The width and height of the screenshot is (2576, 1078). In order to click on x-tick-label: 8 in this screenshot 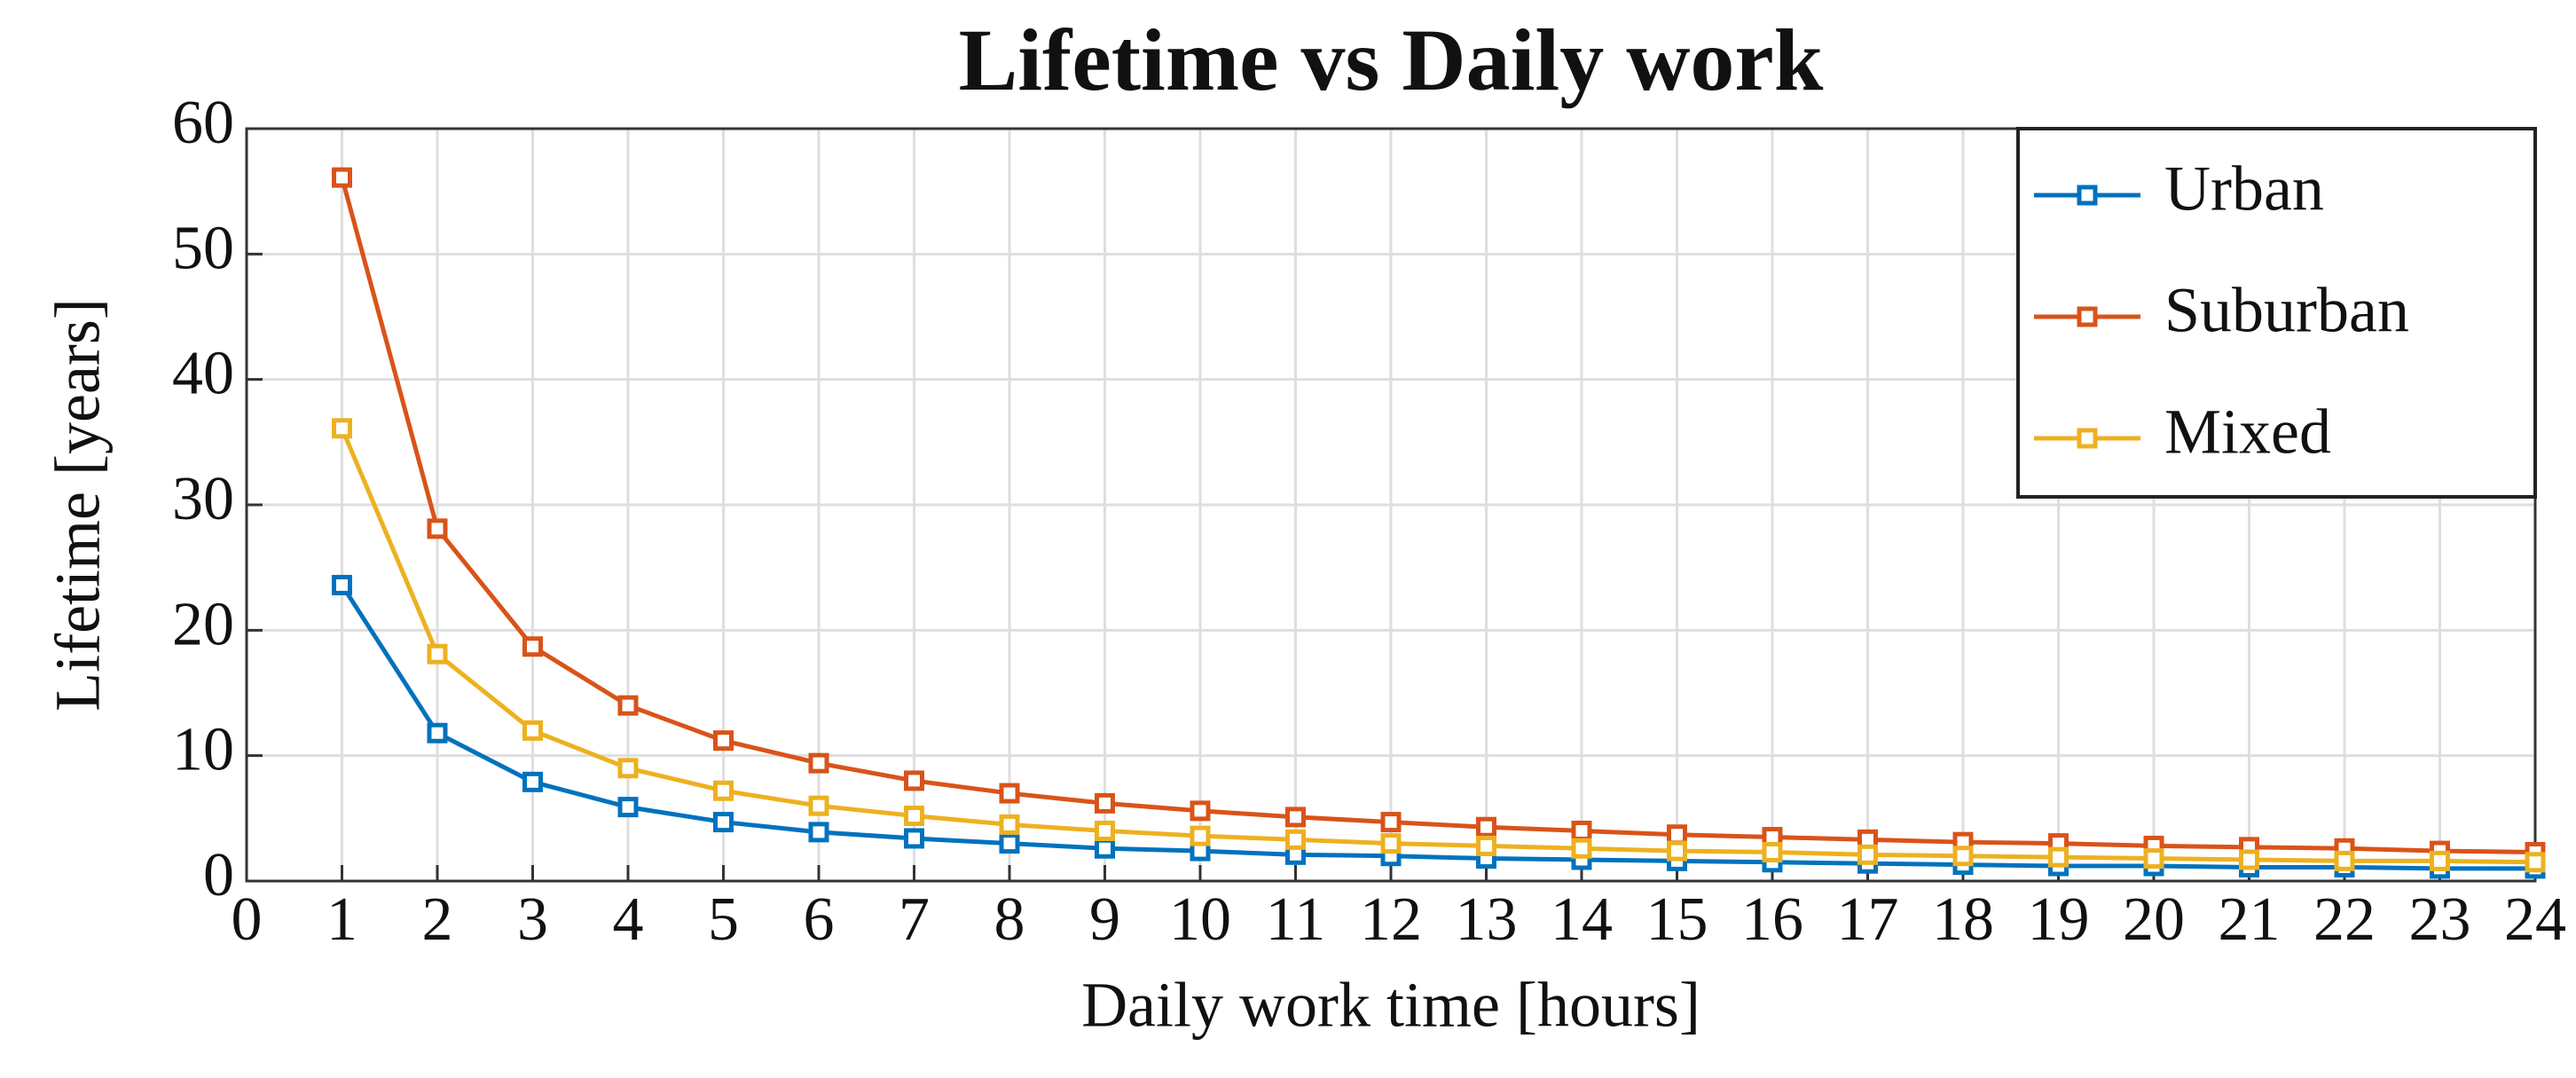, I will do `click(1009, 919)`.